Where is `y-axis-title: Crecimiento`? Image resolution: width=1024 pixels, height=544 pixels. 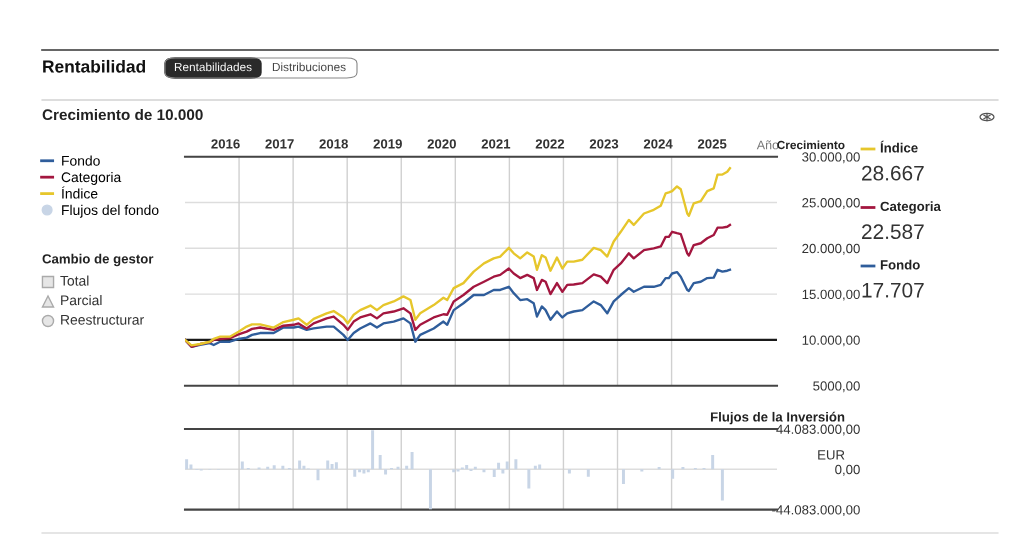
y-axis-title: Crecimiento is located at coordinates (811, 145).